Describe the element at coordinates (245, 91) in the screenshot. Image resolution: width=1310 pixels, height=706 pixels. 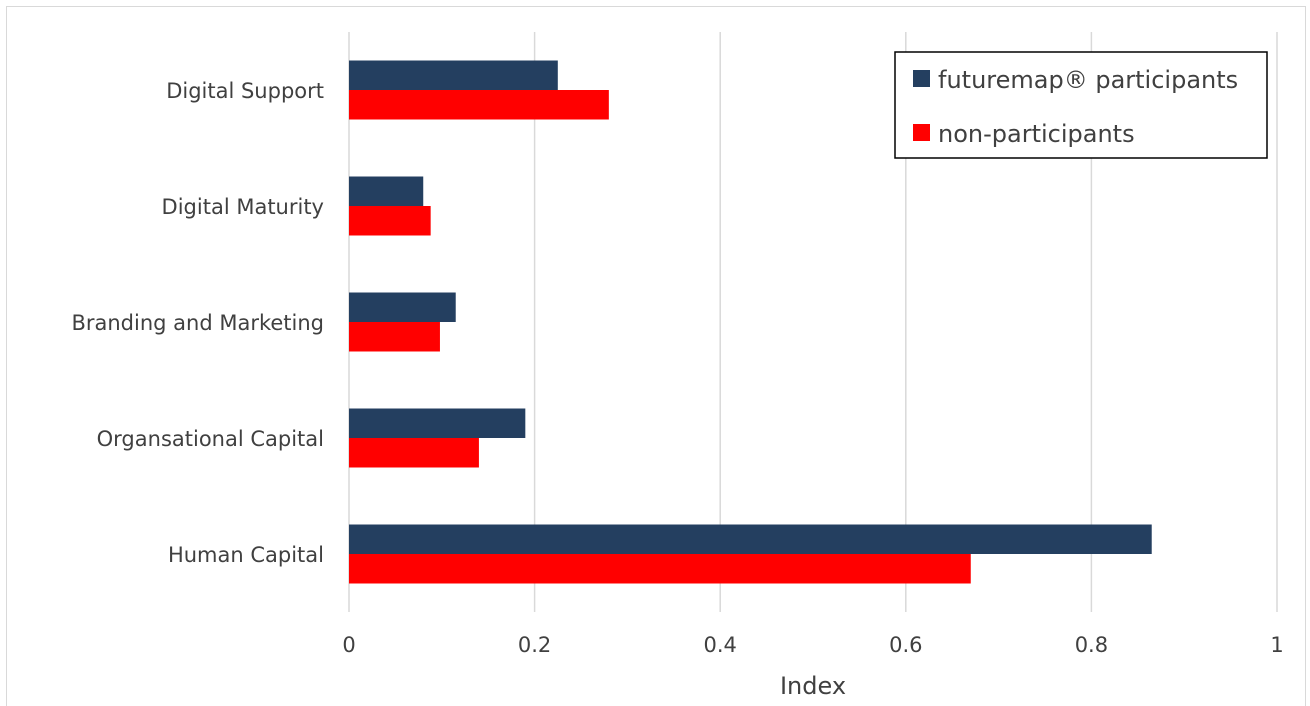
I see `category-label: Digital Support` at that location.